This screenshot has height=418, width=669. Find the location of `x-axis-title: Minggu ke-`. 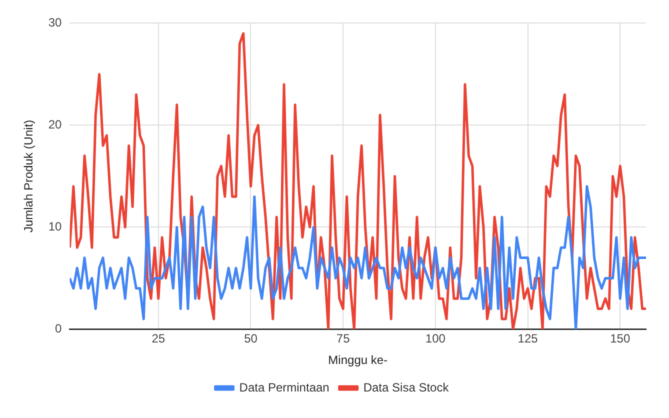

x-axis-title: Minggu ke- is located at coordinates (358, 360).